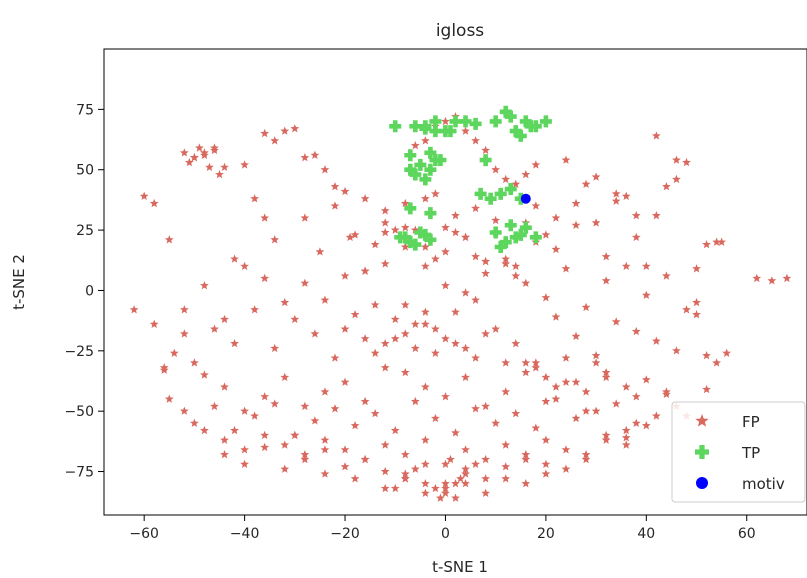  What do you see at coordinates (79, 352) in the screenshot?
I see `y-tick-label: −25` at bounding box center [79, 352].